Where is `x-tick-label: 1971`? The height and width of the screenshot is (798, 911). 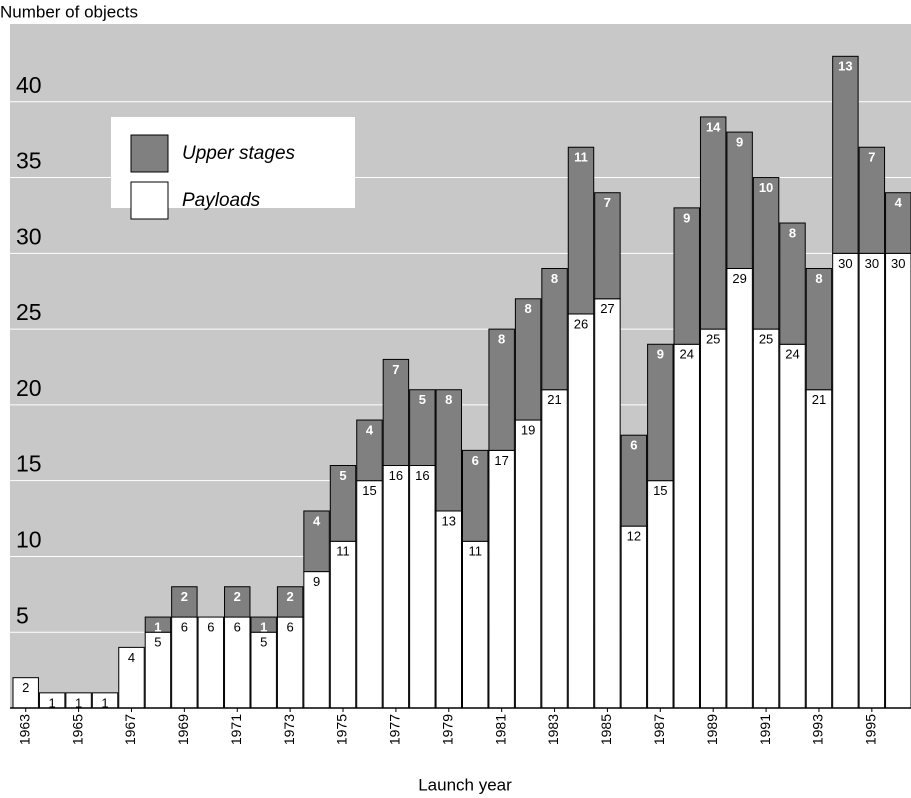
x-tick-label: 1971 is located at coordinates (236, 729).